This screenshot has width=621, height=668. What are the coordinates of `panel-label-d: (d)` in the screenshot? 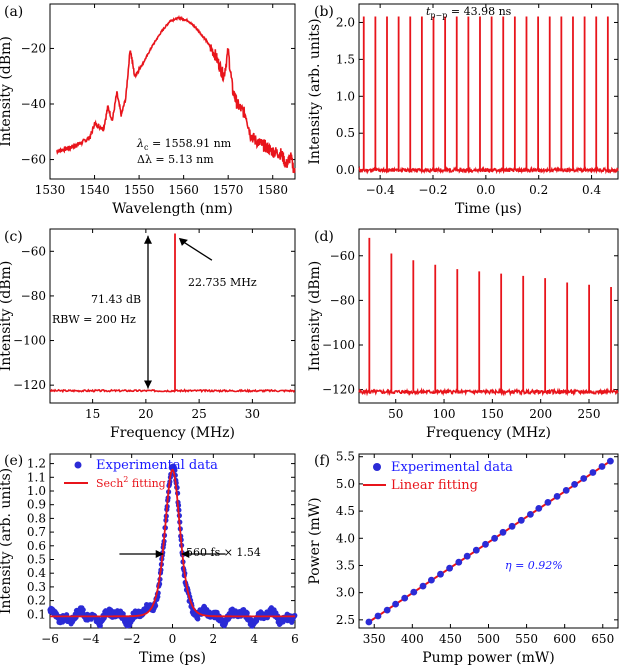 It's located at (324, 237).